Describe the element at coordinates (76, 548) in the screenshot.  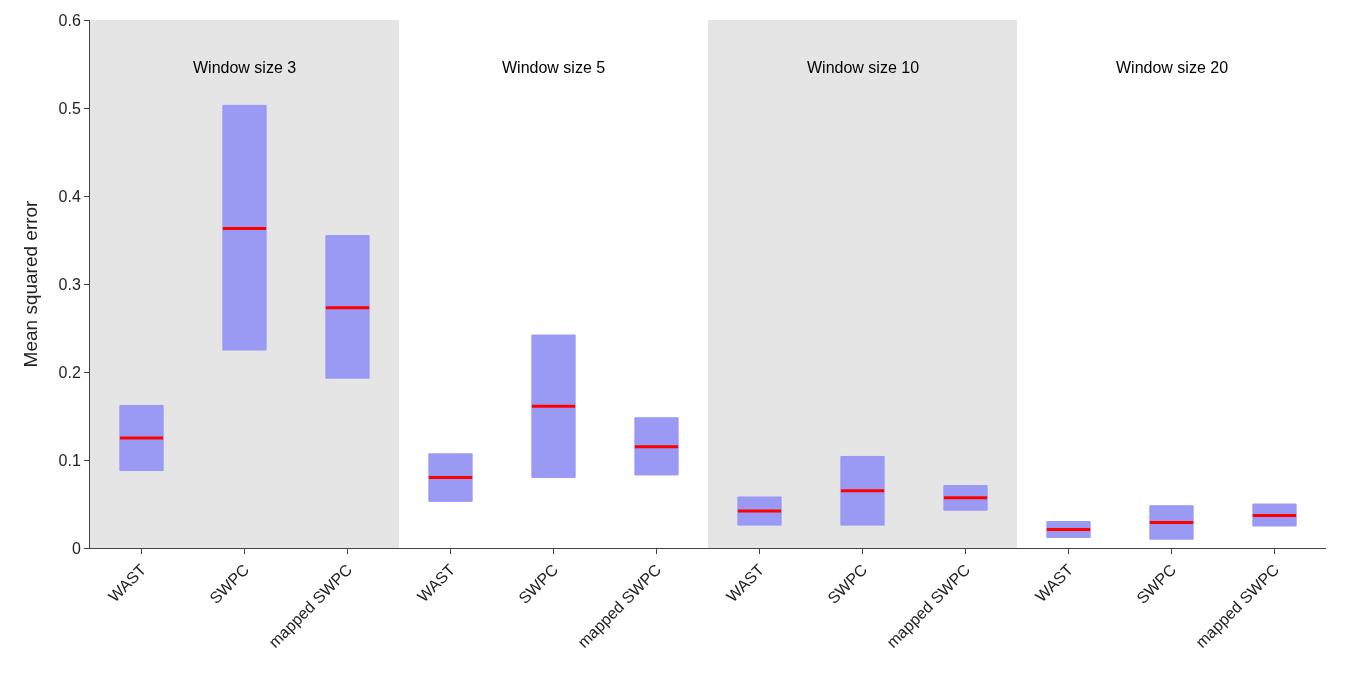
I see `y-tick-label: 0` at that location.